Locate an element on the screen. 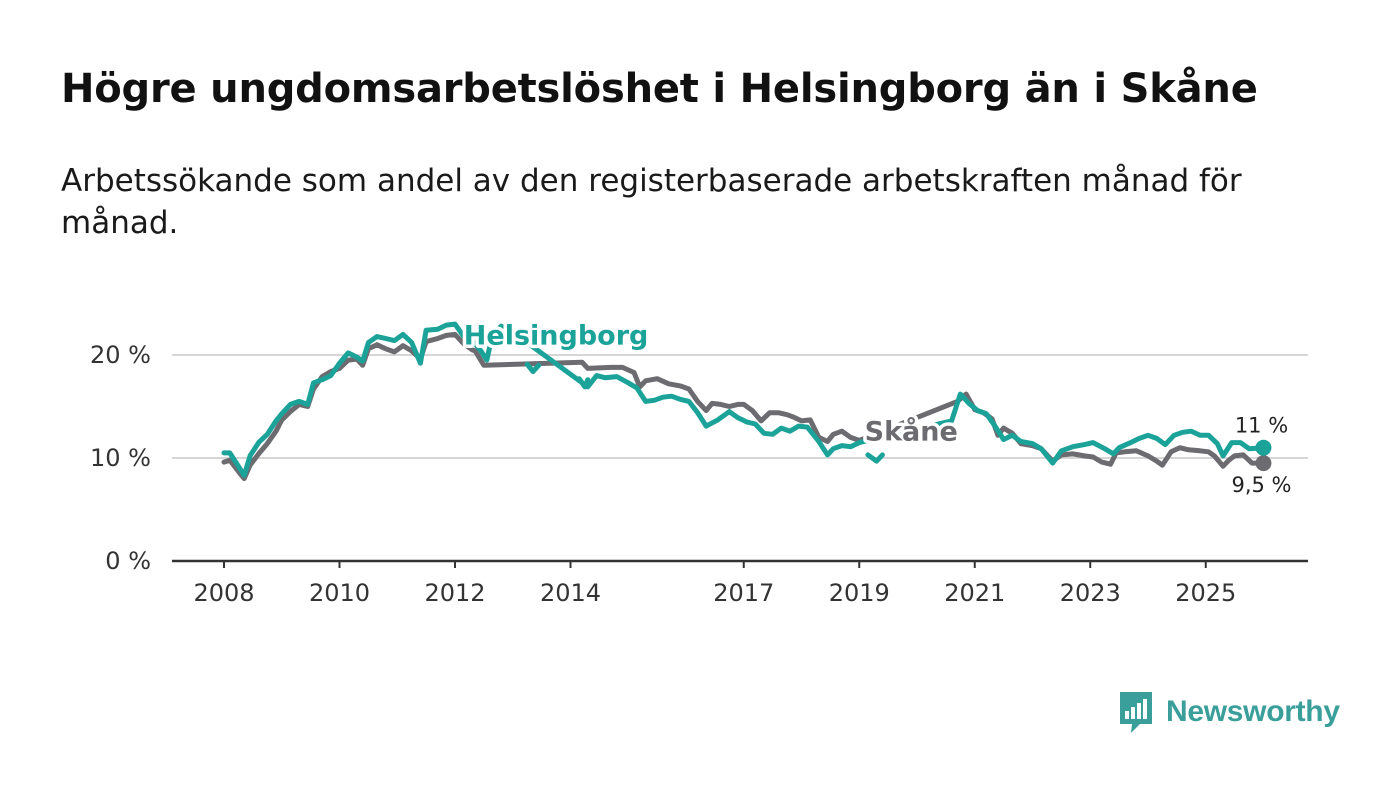 This screenshot has width=1400, height=794. brand-name: Newsworthy is located at coordinates (1253, 711).